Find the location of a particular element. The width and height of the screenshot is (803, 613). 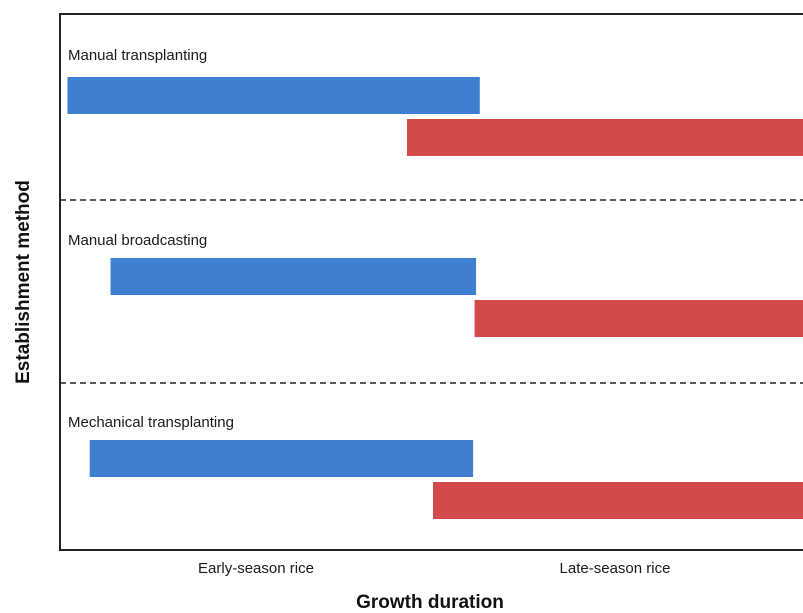

x-tick-label-late: Late-season rice is located at coordinates (615, 568).